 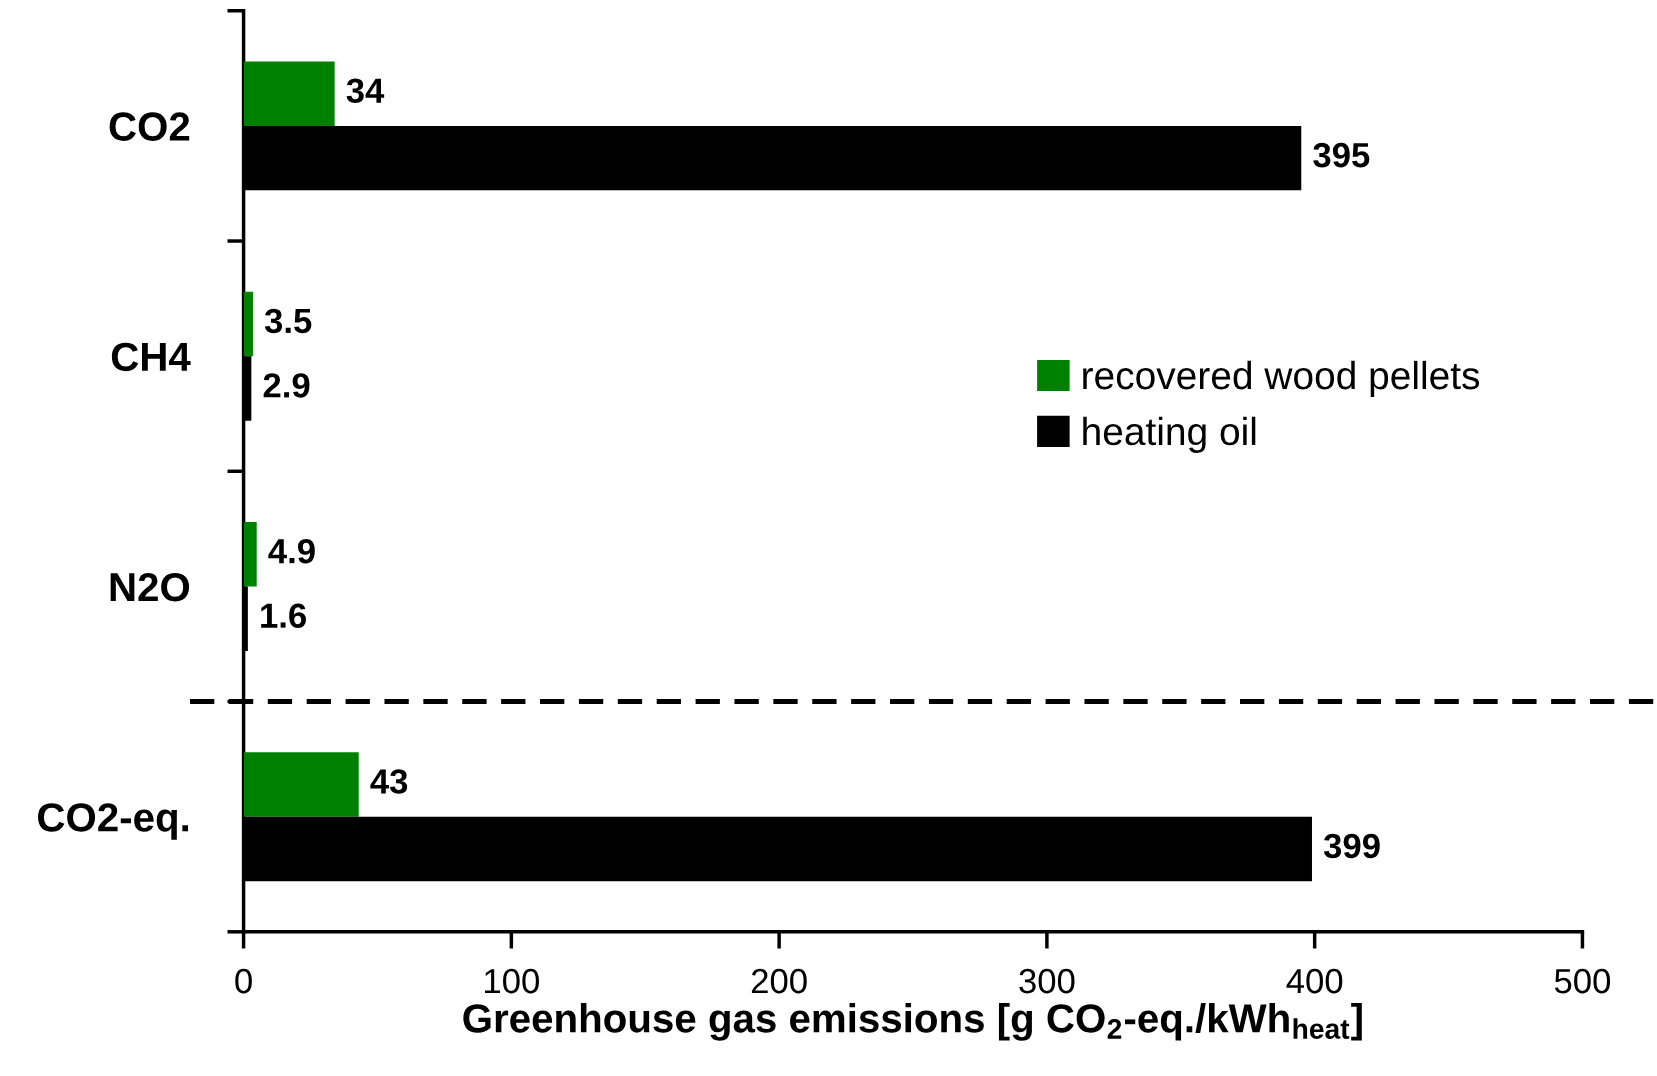 What do you see at coordinates (1281, 379) in the screenshot?
I see `legend-label: recovered wood pellets` at bounding box center [1281, 379].